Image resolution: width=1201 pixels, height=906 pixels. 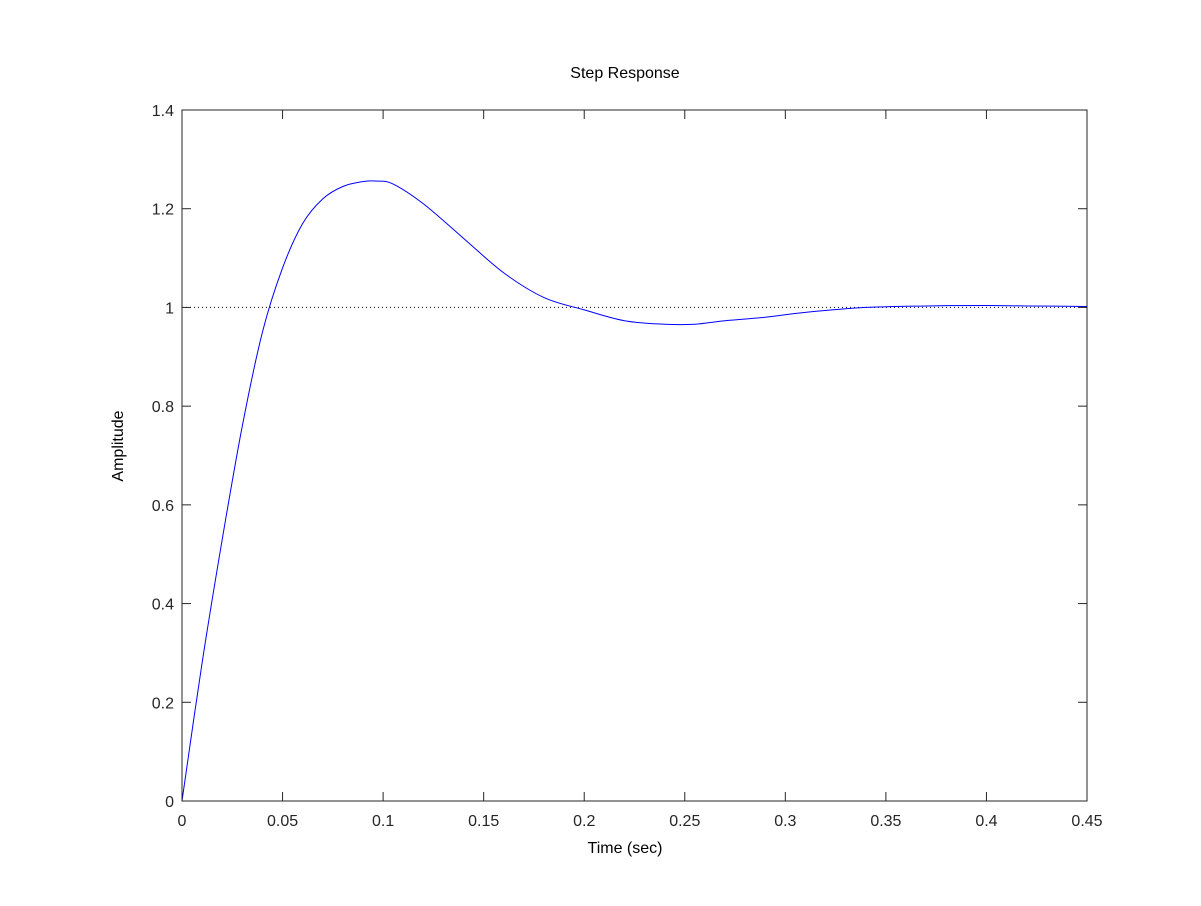 What do you see at coordinates (684, 821) in the screenshot?
I see `x-tick-label: 0.25` at bounding box center [684, 821].